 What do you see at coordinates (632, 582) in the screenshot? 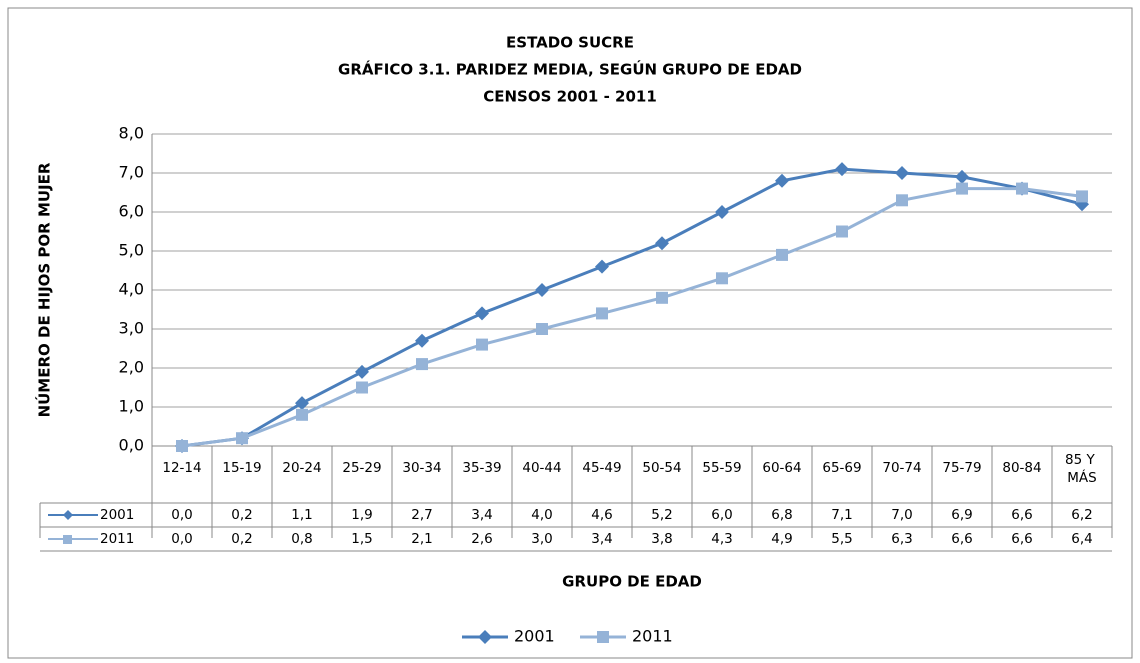
I see `x-axis-label: GRUPO DE EDAD` at bounding box center [632, 582].